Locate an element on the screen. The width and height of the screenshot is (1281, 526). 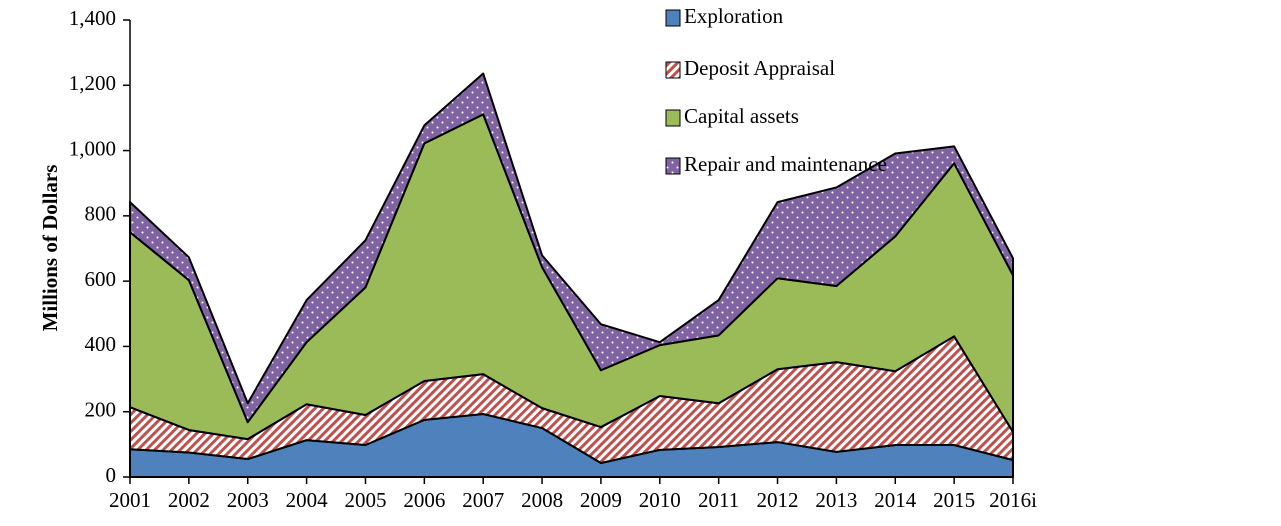
x-tick-label: 2015 is located at coordinates (954, 500).